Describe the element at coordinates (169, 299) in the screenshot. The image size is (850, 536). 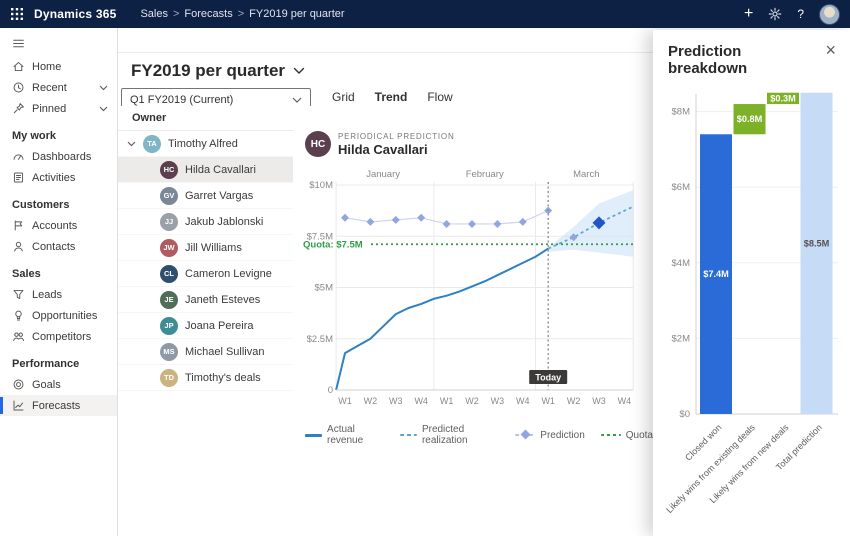
I see `avatar: JE` at that location.